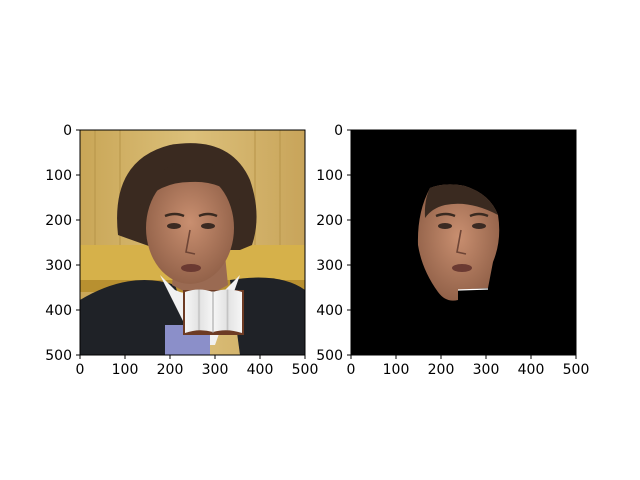  Describe the element at coordinates (174, 226) in the screenshot. I see `left-eye` at that location.